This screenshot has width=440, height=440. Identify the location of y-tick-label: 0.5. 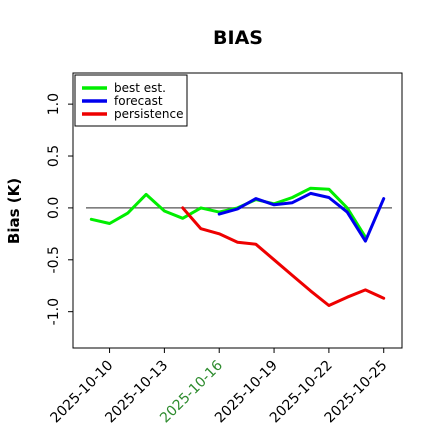
(54, 156).